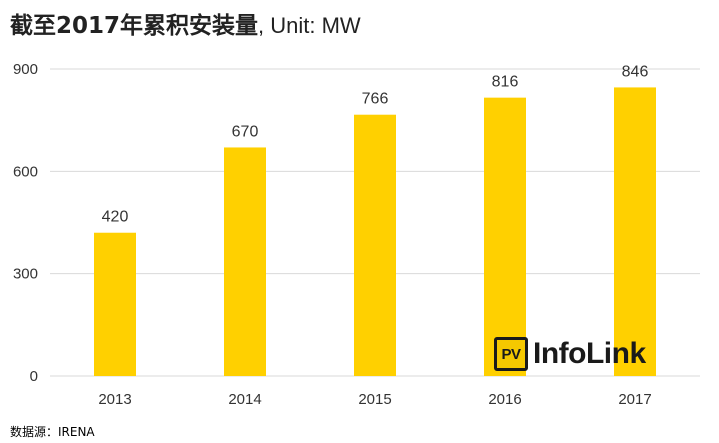 The height and width of the screenshot is (443, 719). Describe the element at coordinates (25, 274) in the screenshot. I see `y-tick-label: 300` at that location.